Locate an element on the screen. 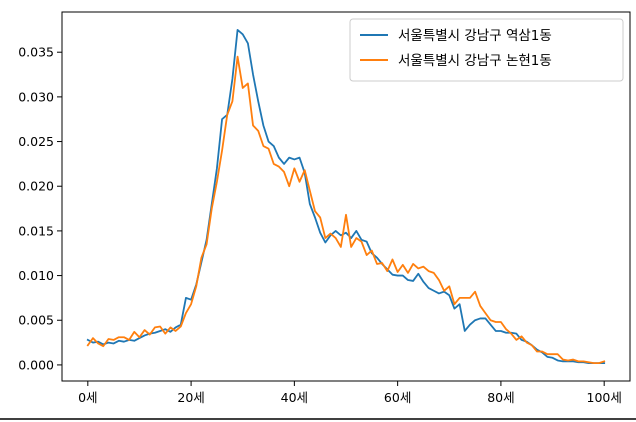 This screenshot has height=422, width=636. legend-label: 서울특별시 강남구 역삼1동 is located at coordinates (475, 36).